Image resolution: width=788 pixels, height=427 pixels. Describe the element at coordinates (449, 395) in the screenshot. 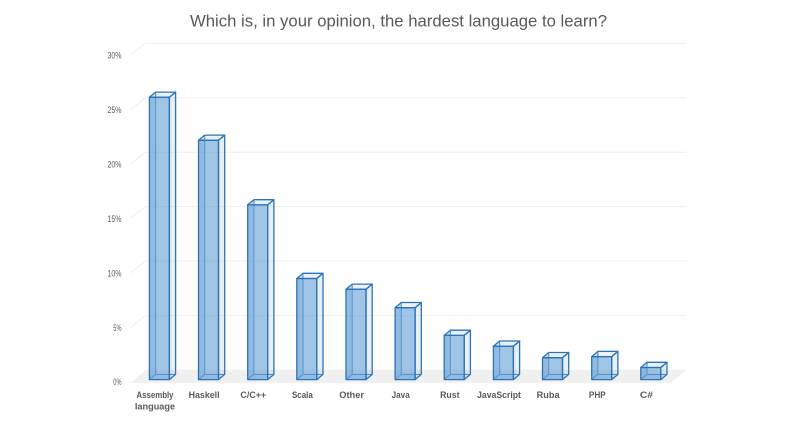

I see `svg-text: Rust` at that location.